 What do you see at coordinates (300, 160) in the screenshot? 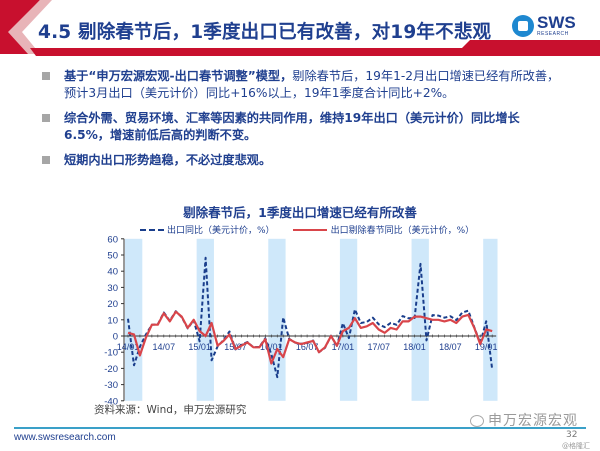
I see `bullet-item: 短期内出口形势趋稳，不必过度悲观。` at bounding box center [300, 160].